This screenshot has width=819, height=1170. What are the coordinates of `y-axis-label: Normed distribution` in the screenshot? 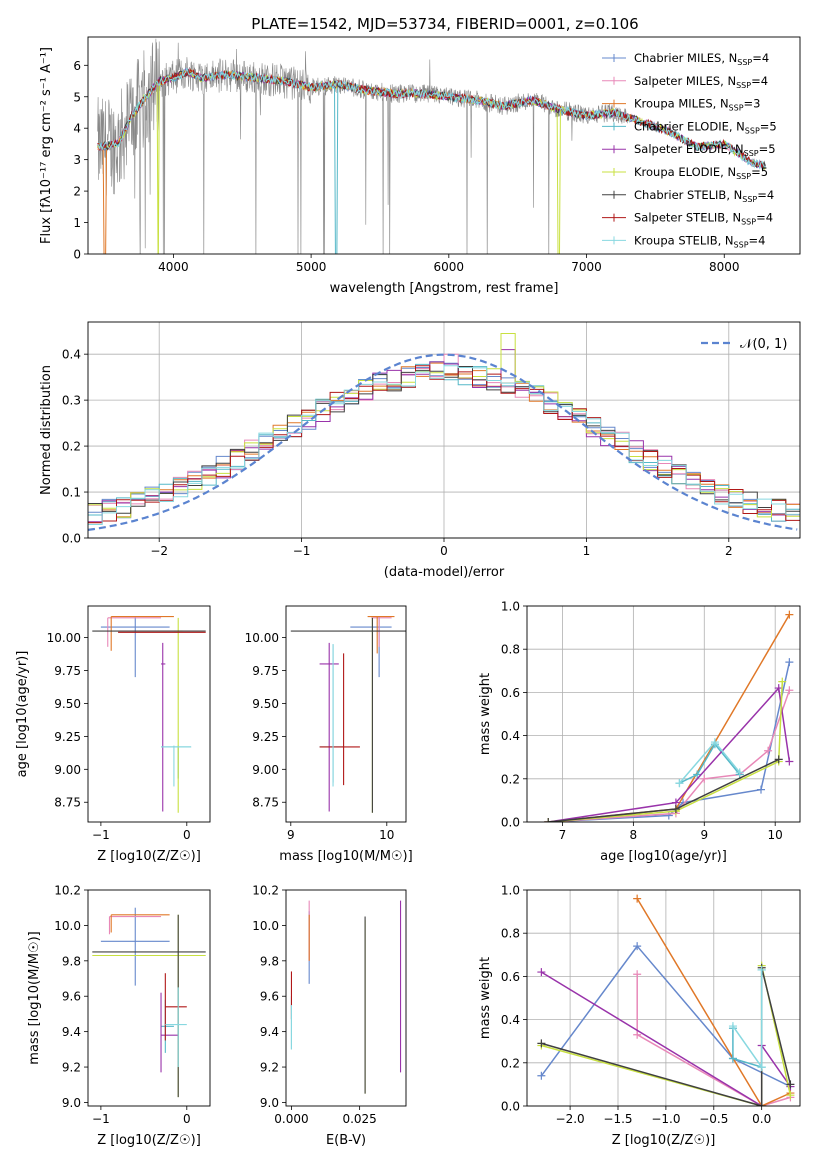 It's located at (46, 430).